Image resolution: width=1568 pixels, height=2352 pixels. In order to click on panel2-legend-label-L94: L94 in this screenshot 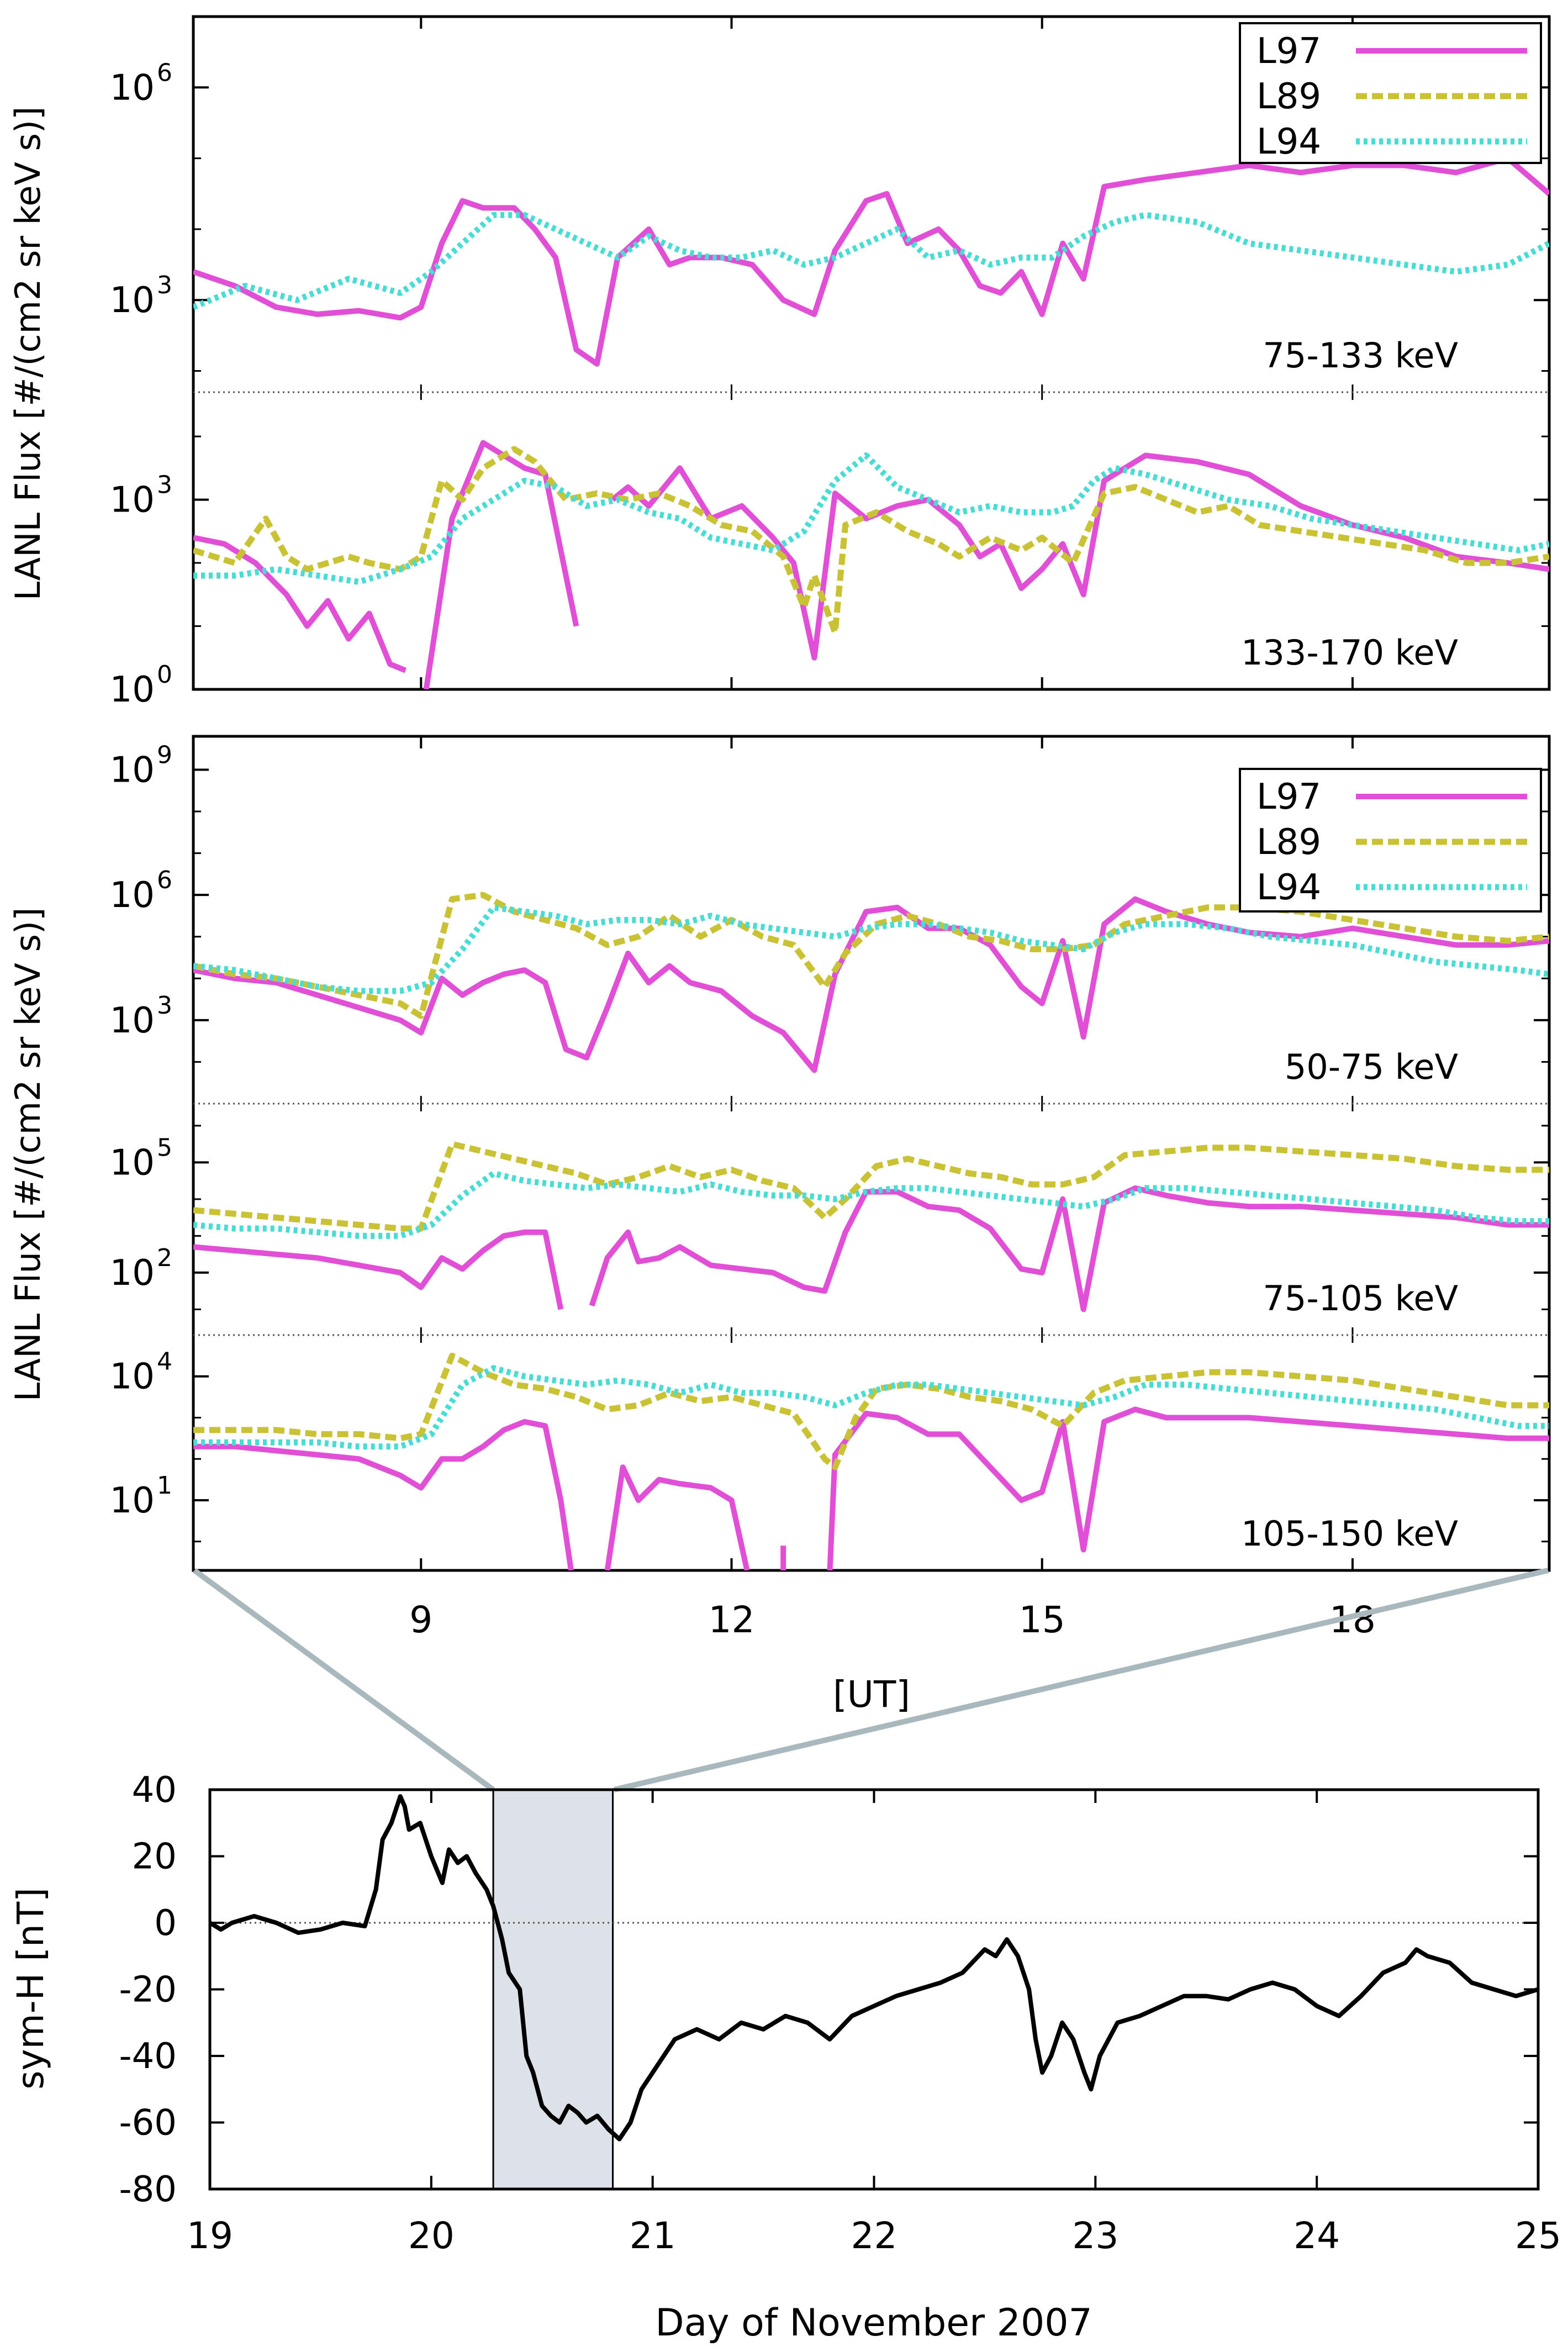, I will do `click(1288, 888)`.